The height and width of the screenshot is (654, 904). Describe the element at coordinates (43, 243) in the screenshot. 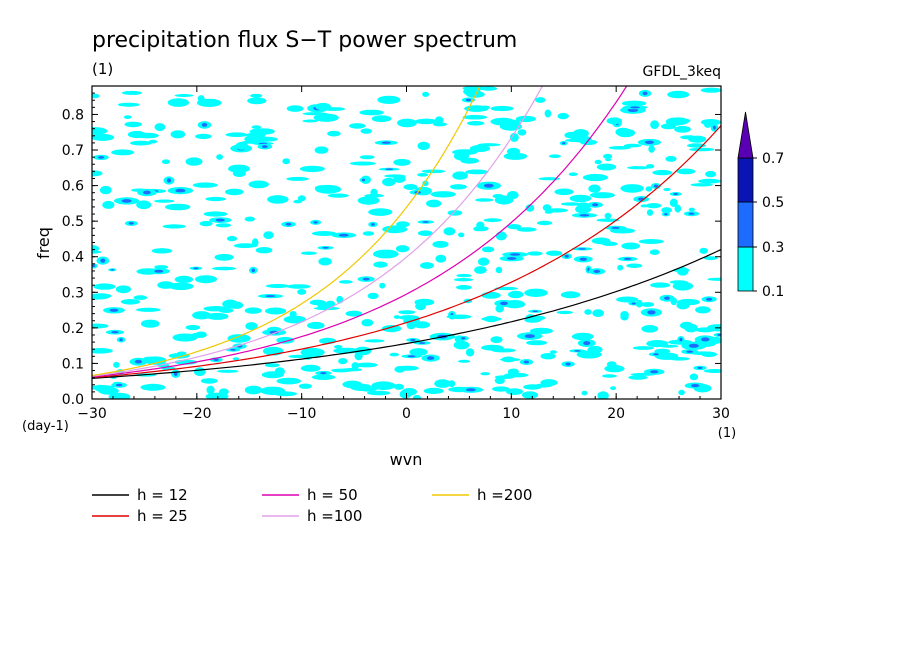

I see `y-axis-label: freq` at that location.